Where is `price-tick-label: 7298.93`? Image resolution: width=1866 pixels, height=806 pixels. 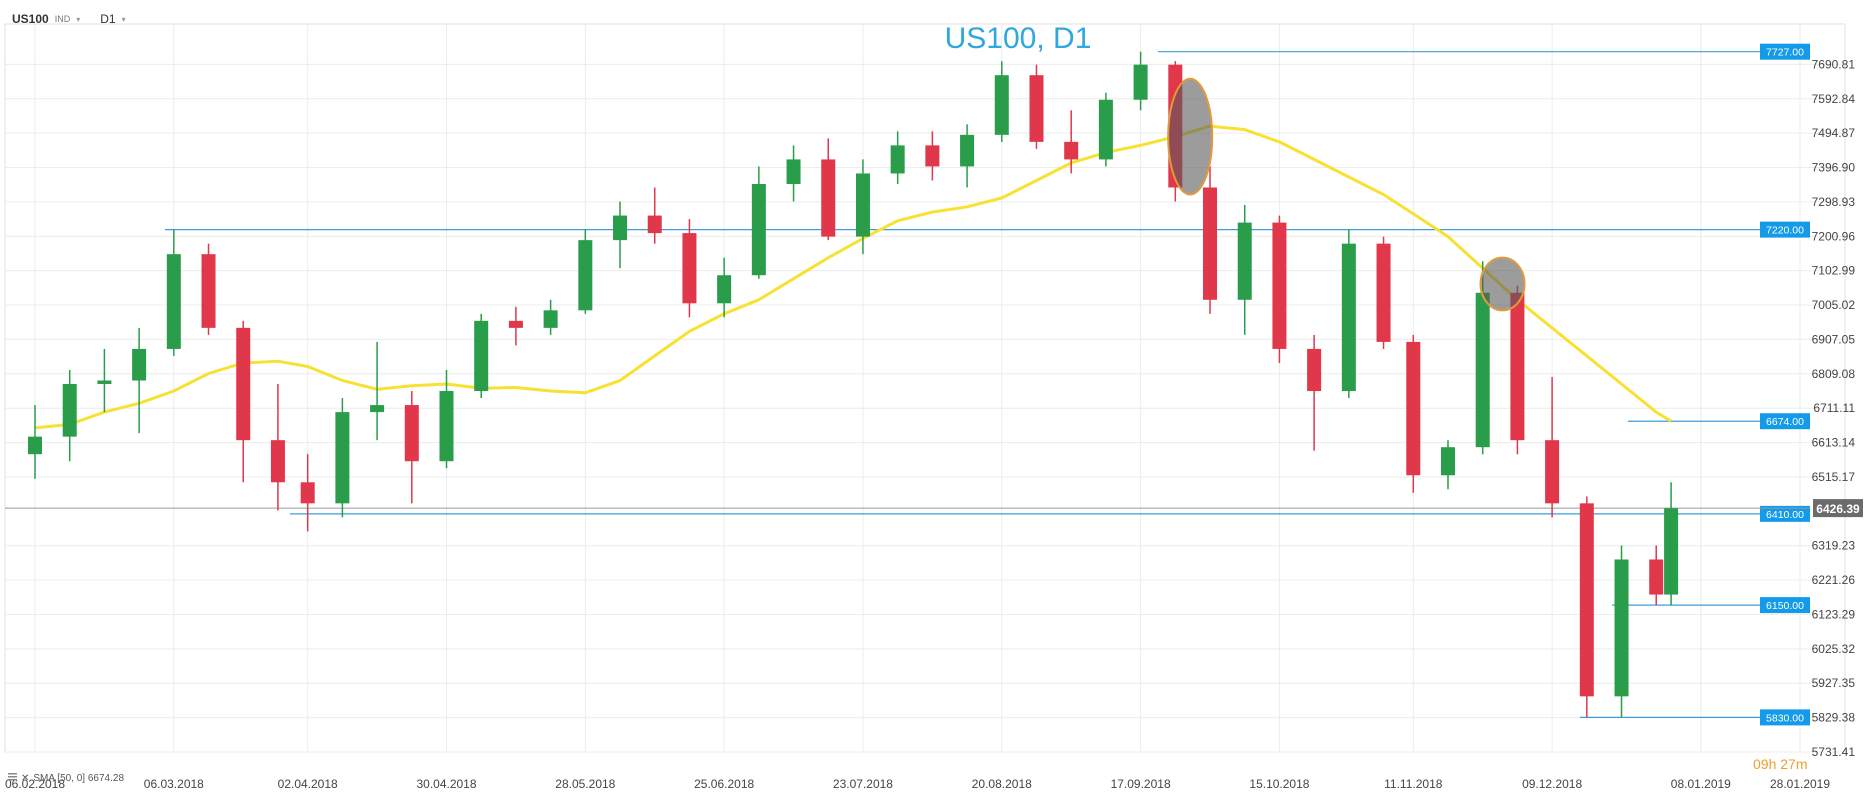
price-tick-label: 7298.93 is located at coordinates (1834, 202).